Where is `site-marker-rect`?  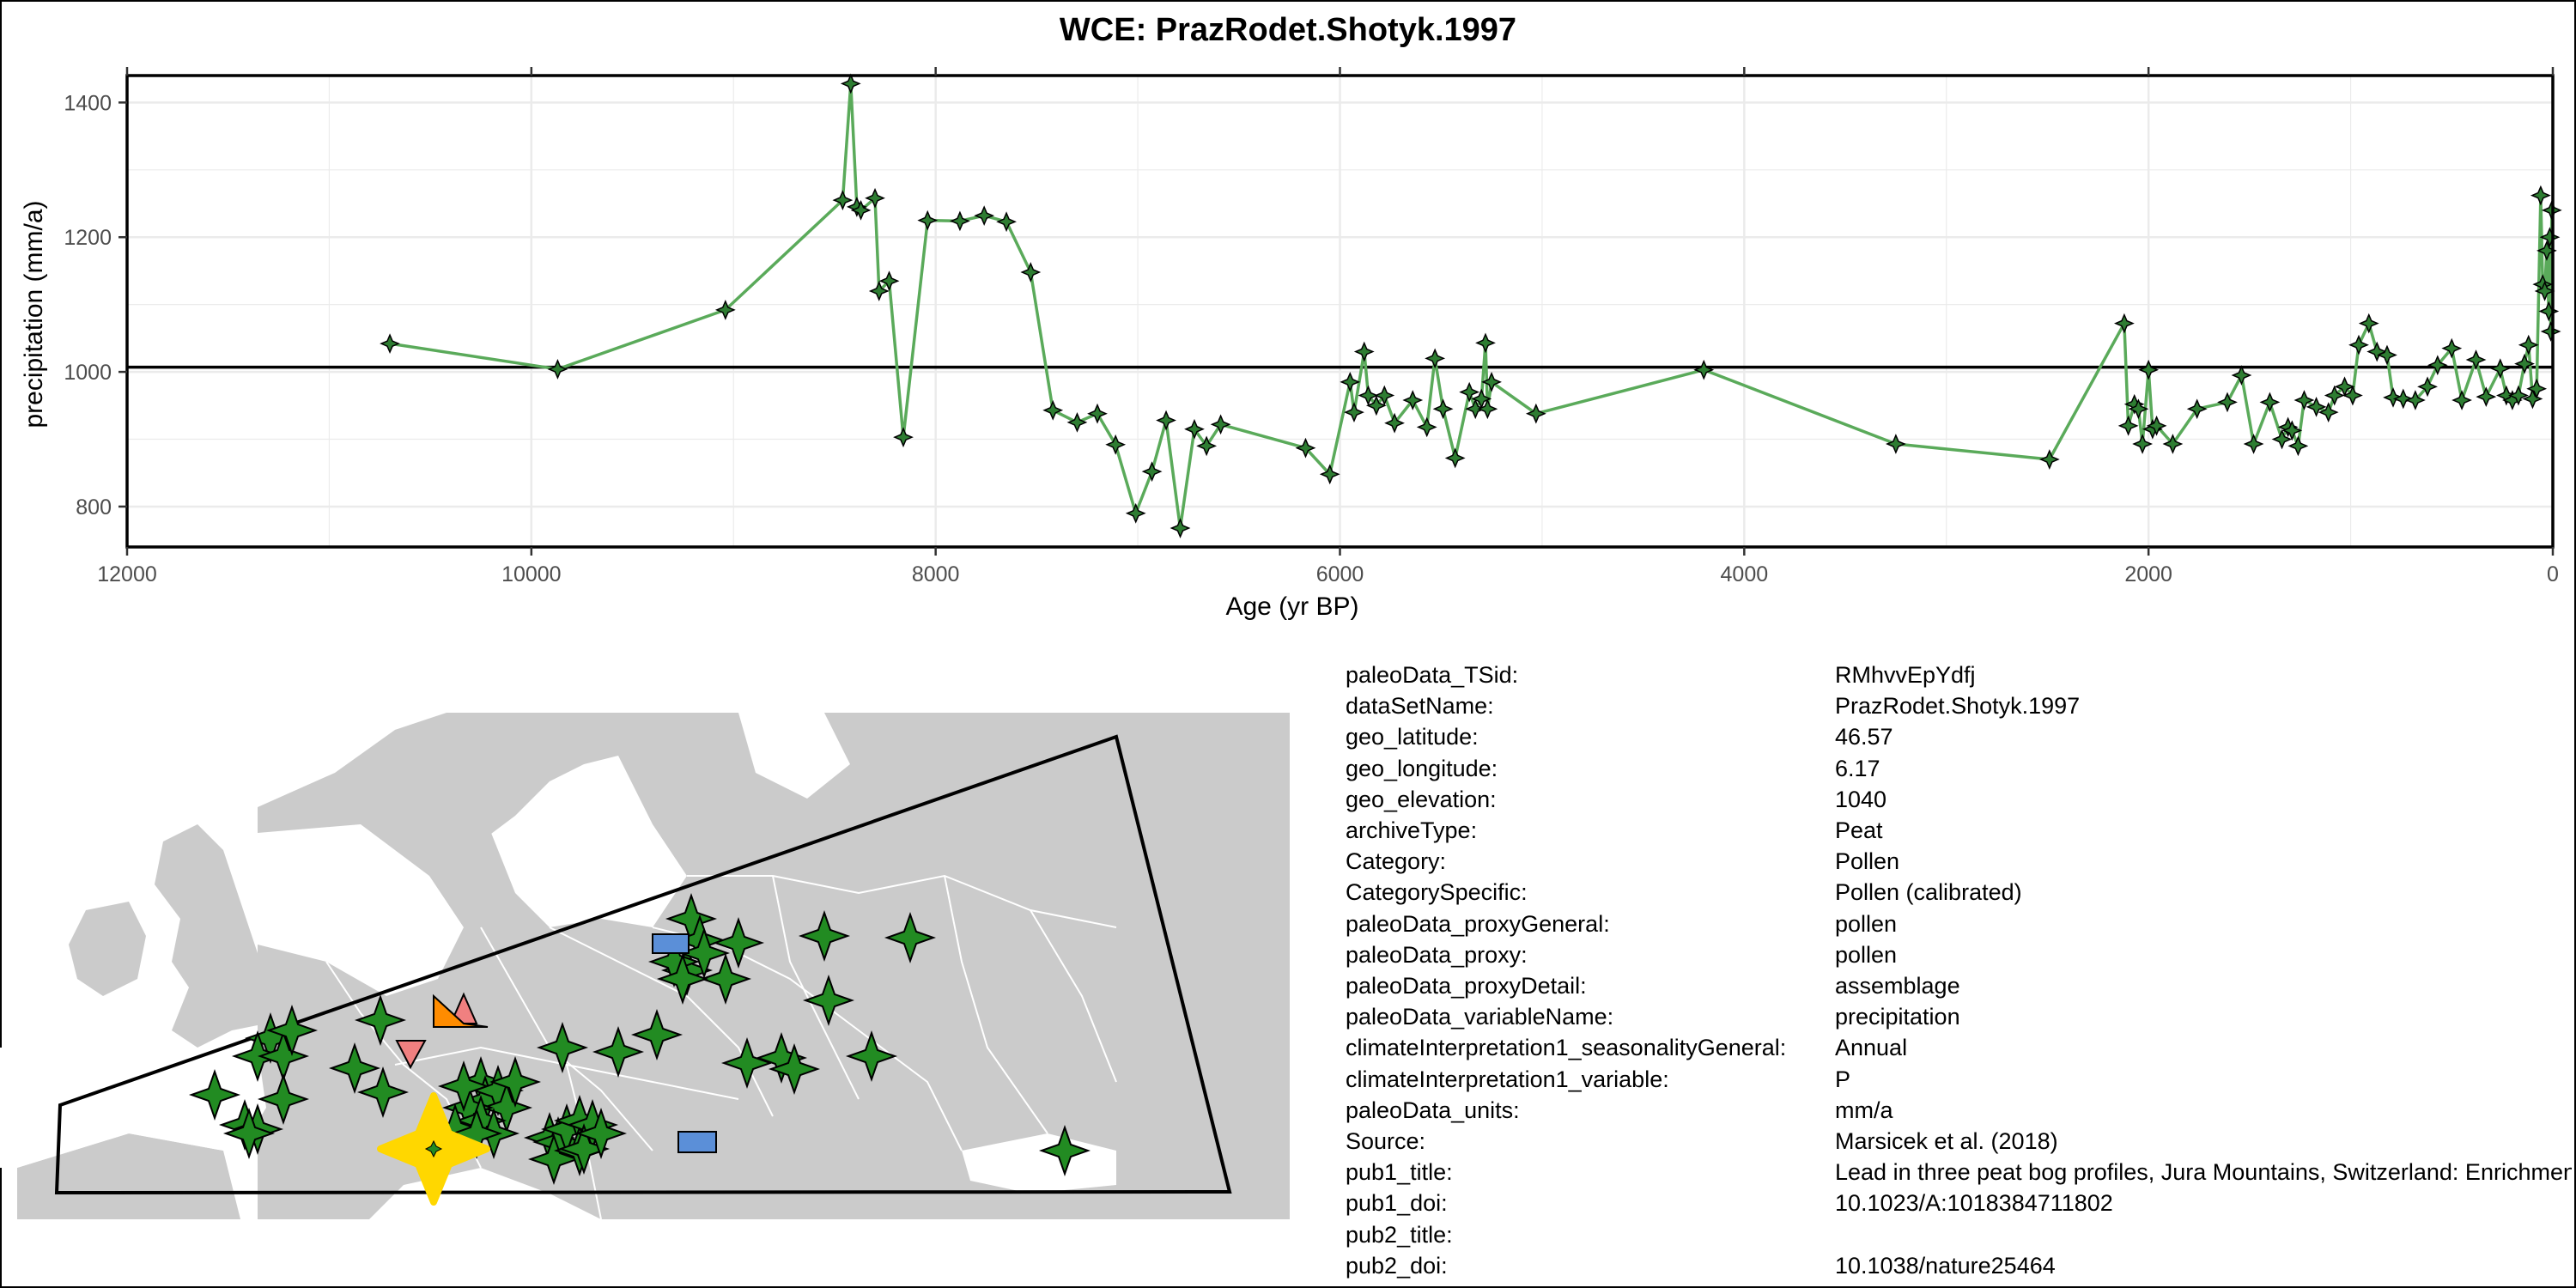 site-marker-rect is located at coordinates (697, 1142).